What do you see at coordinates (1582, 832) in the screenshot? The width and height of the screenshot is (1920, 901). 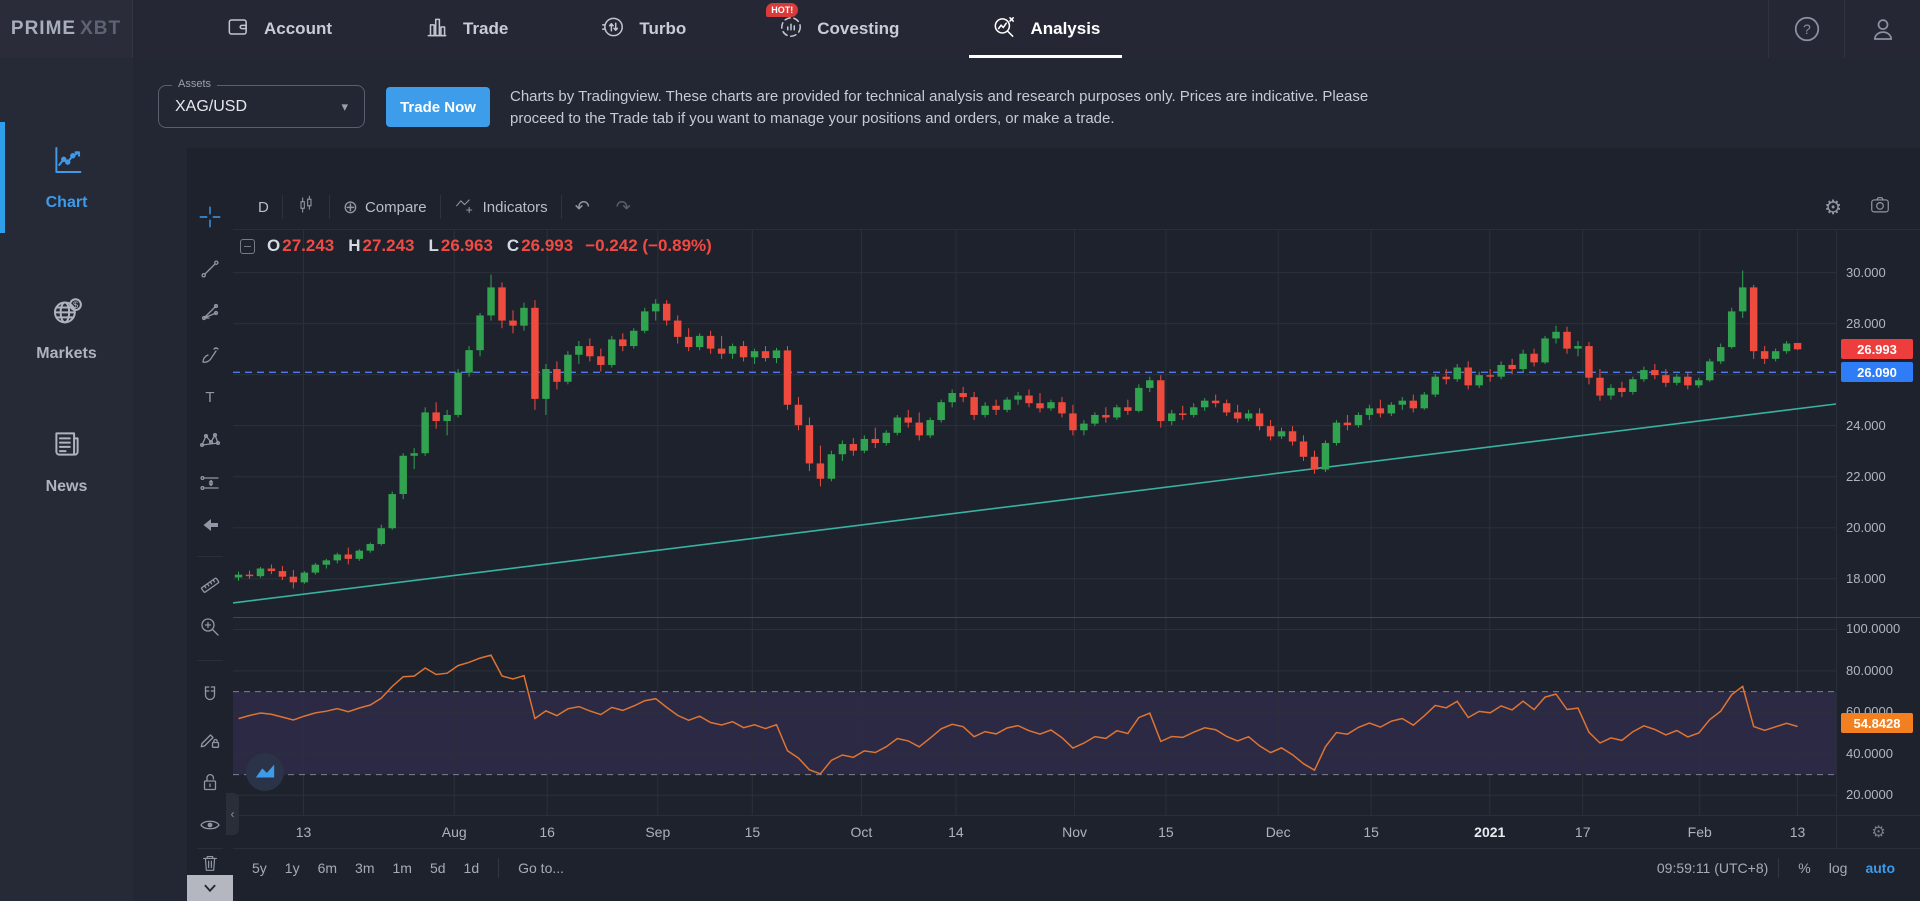 I see `time-tick: 17` at bounding box center [1582, 832].